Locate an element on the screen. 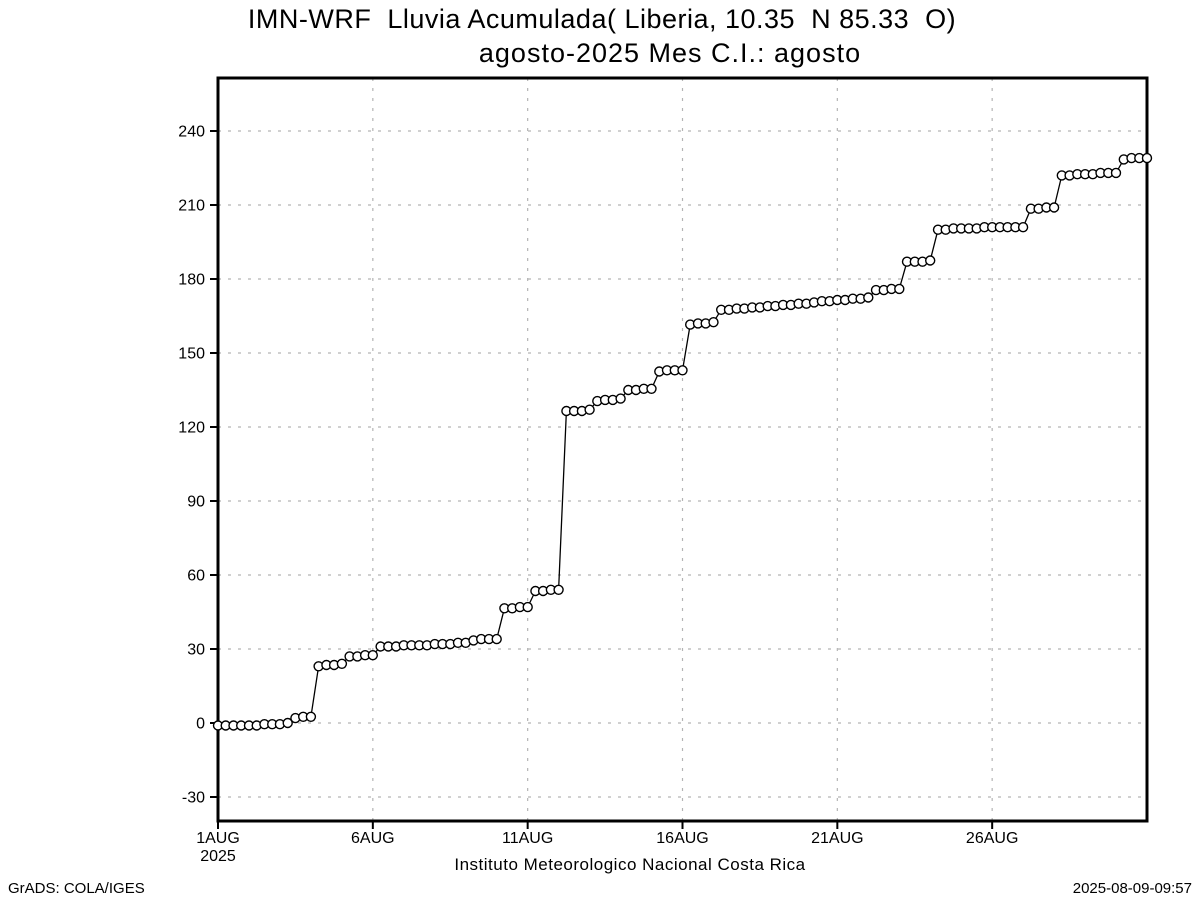 Image resolution: width=1200 pixels, height=900 pixels. x-tick-label: 16AUG is located at coordinates (682, 838).